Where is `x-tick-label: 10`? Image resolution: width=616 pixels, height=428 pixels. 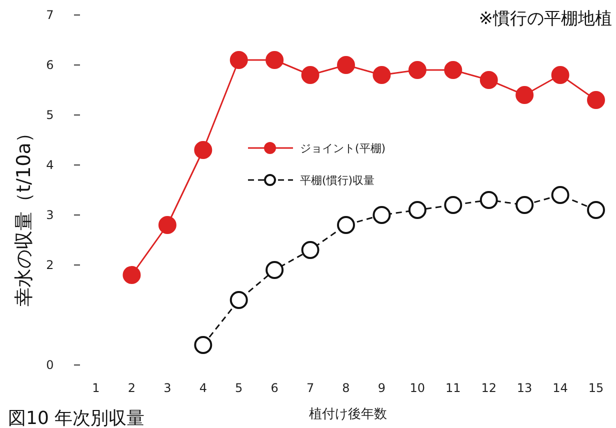 x-tick-label: 10 is located at coordinates (418, 388).